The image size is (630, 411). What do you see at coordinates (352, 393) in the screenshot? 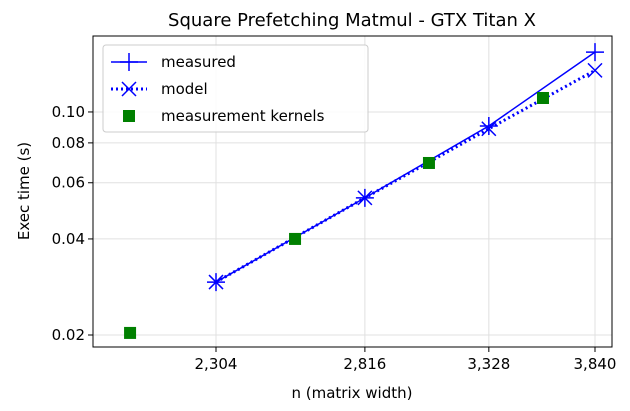
I see `x-axis-label: n (matrix width)` at bounding box center [352, 393].